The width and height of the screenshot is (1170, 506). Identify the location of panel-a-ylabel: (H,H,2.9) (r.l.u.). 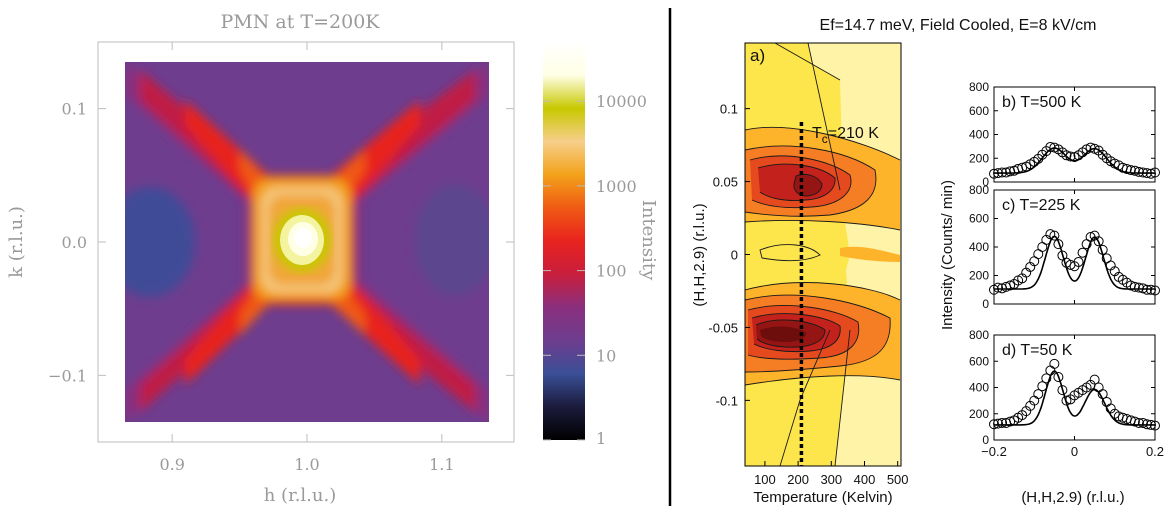
(699, 254).